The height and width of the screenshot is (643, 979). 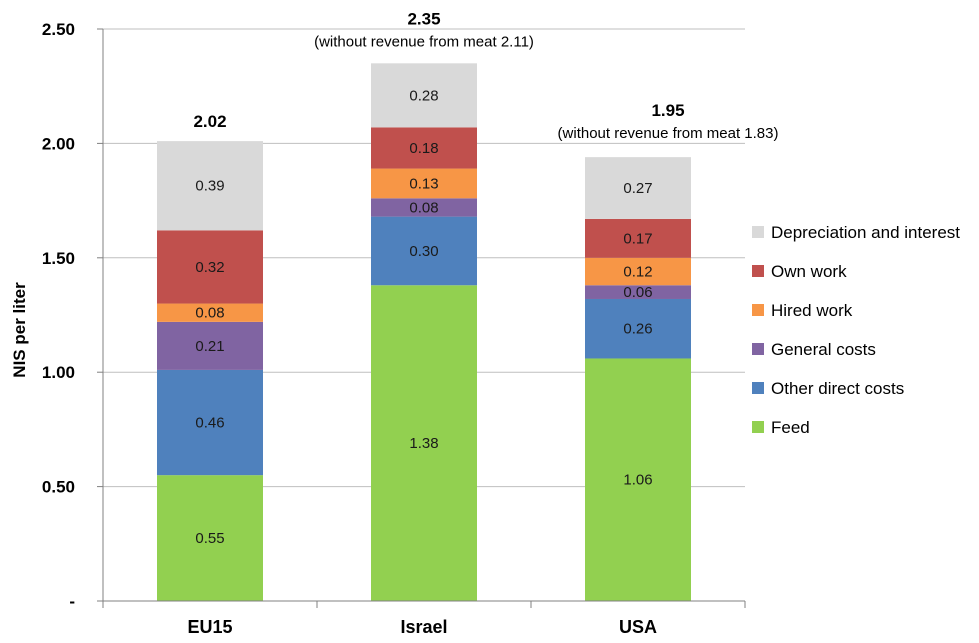 I want to click on segment-value-label: 0.32, so click(x=209, y=267).